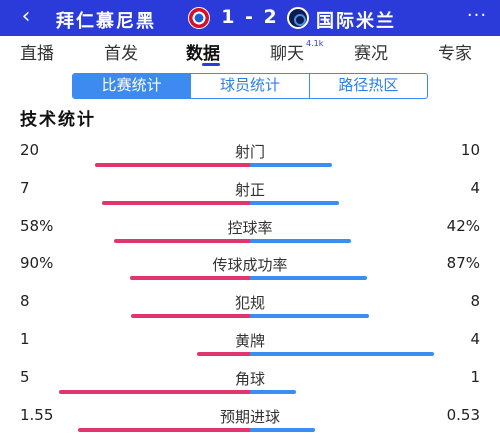 This screenshot has height=440, width=500. I want to click on subtab-match-stats: 比赛统计, so click(132, 86).